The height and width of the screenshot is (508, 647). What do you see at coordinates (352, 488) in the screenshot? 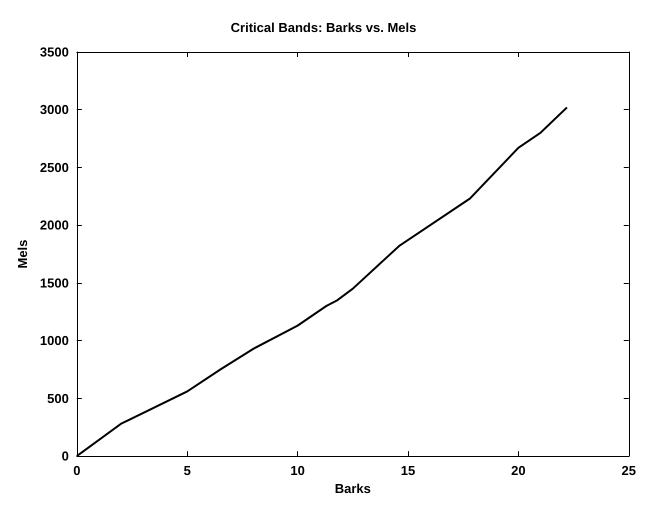
I see `x-axis-title: Barks` at bounding box center [352, 488].